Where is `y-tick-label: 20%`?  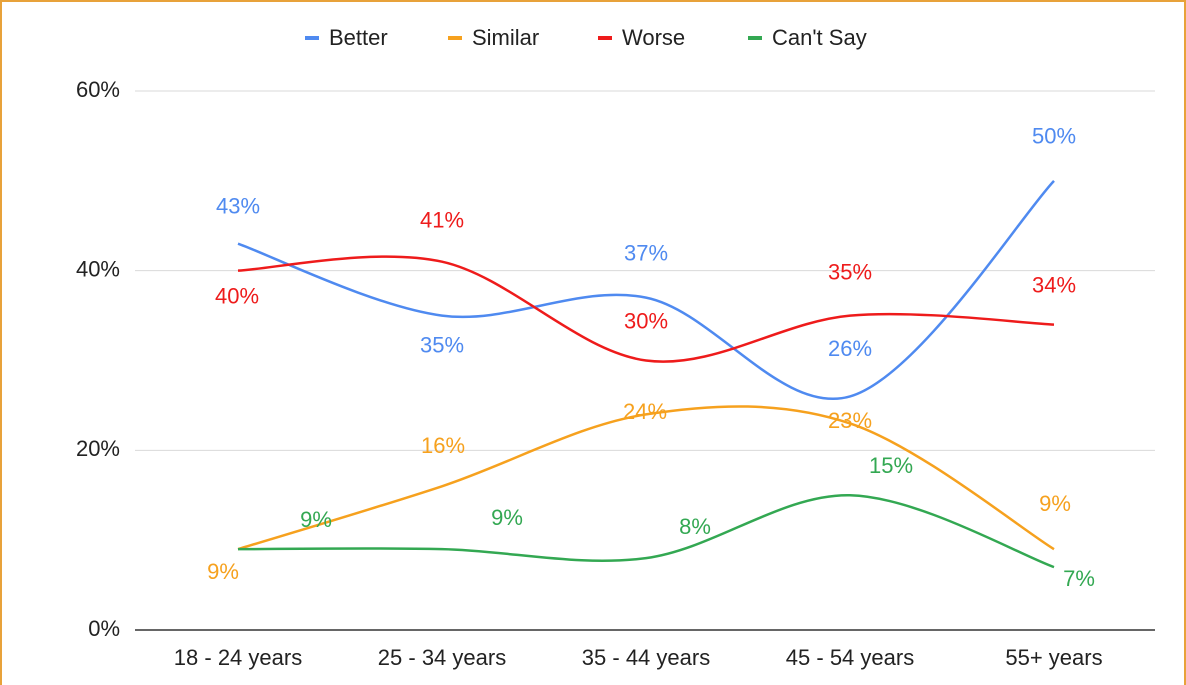 y-tick-label: 20% is located at coordinates (98, 448).